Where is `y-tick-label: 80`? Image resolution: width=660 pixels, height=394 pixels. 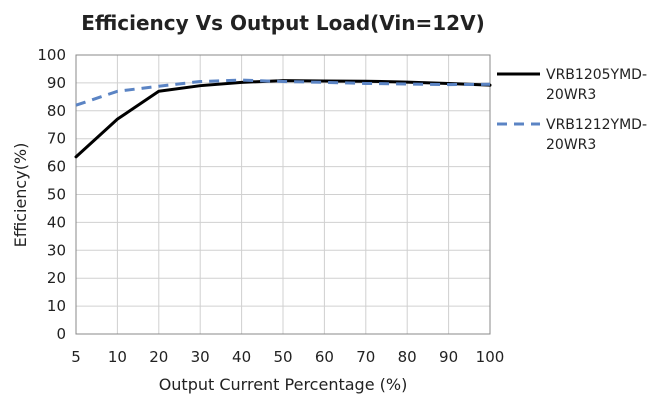 y-tick-label: 80 is located at coordinates (56, 111).